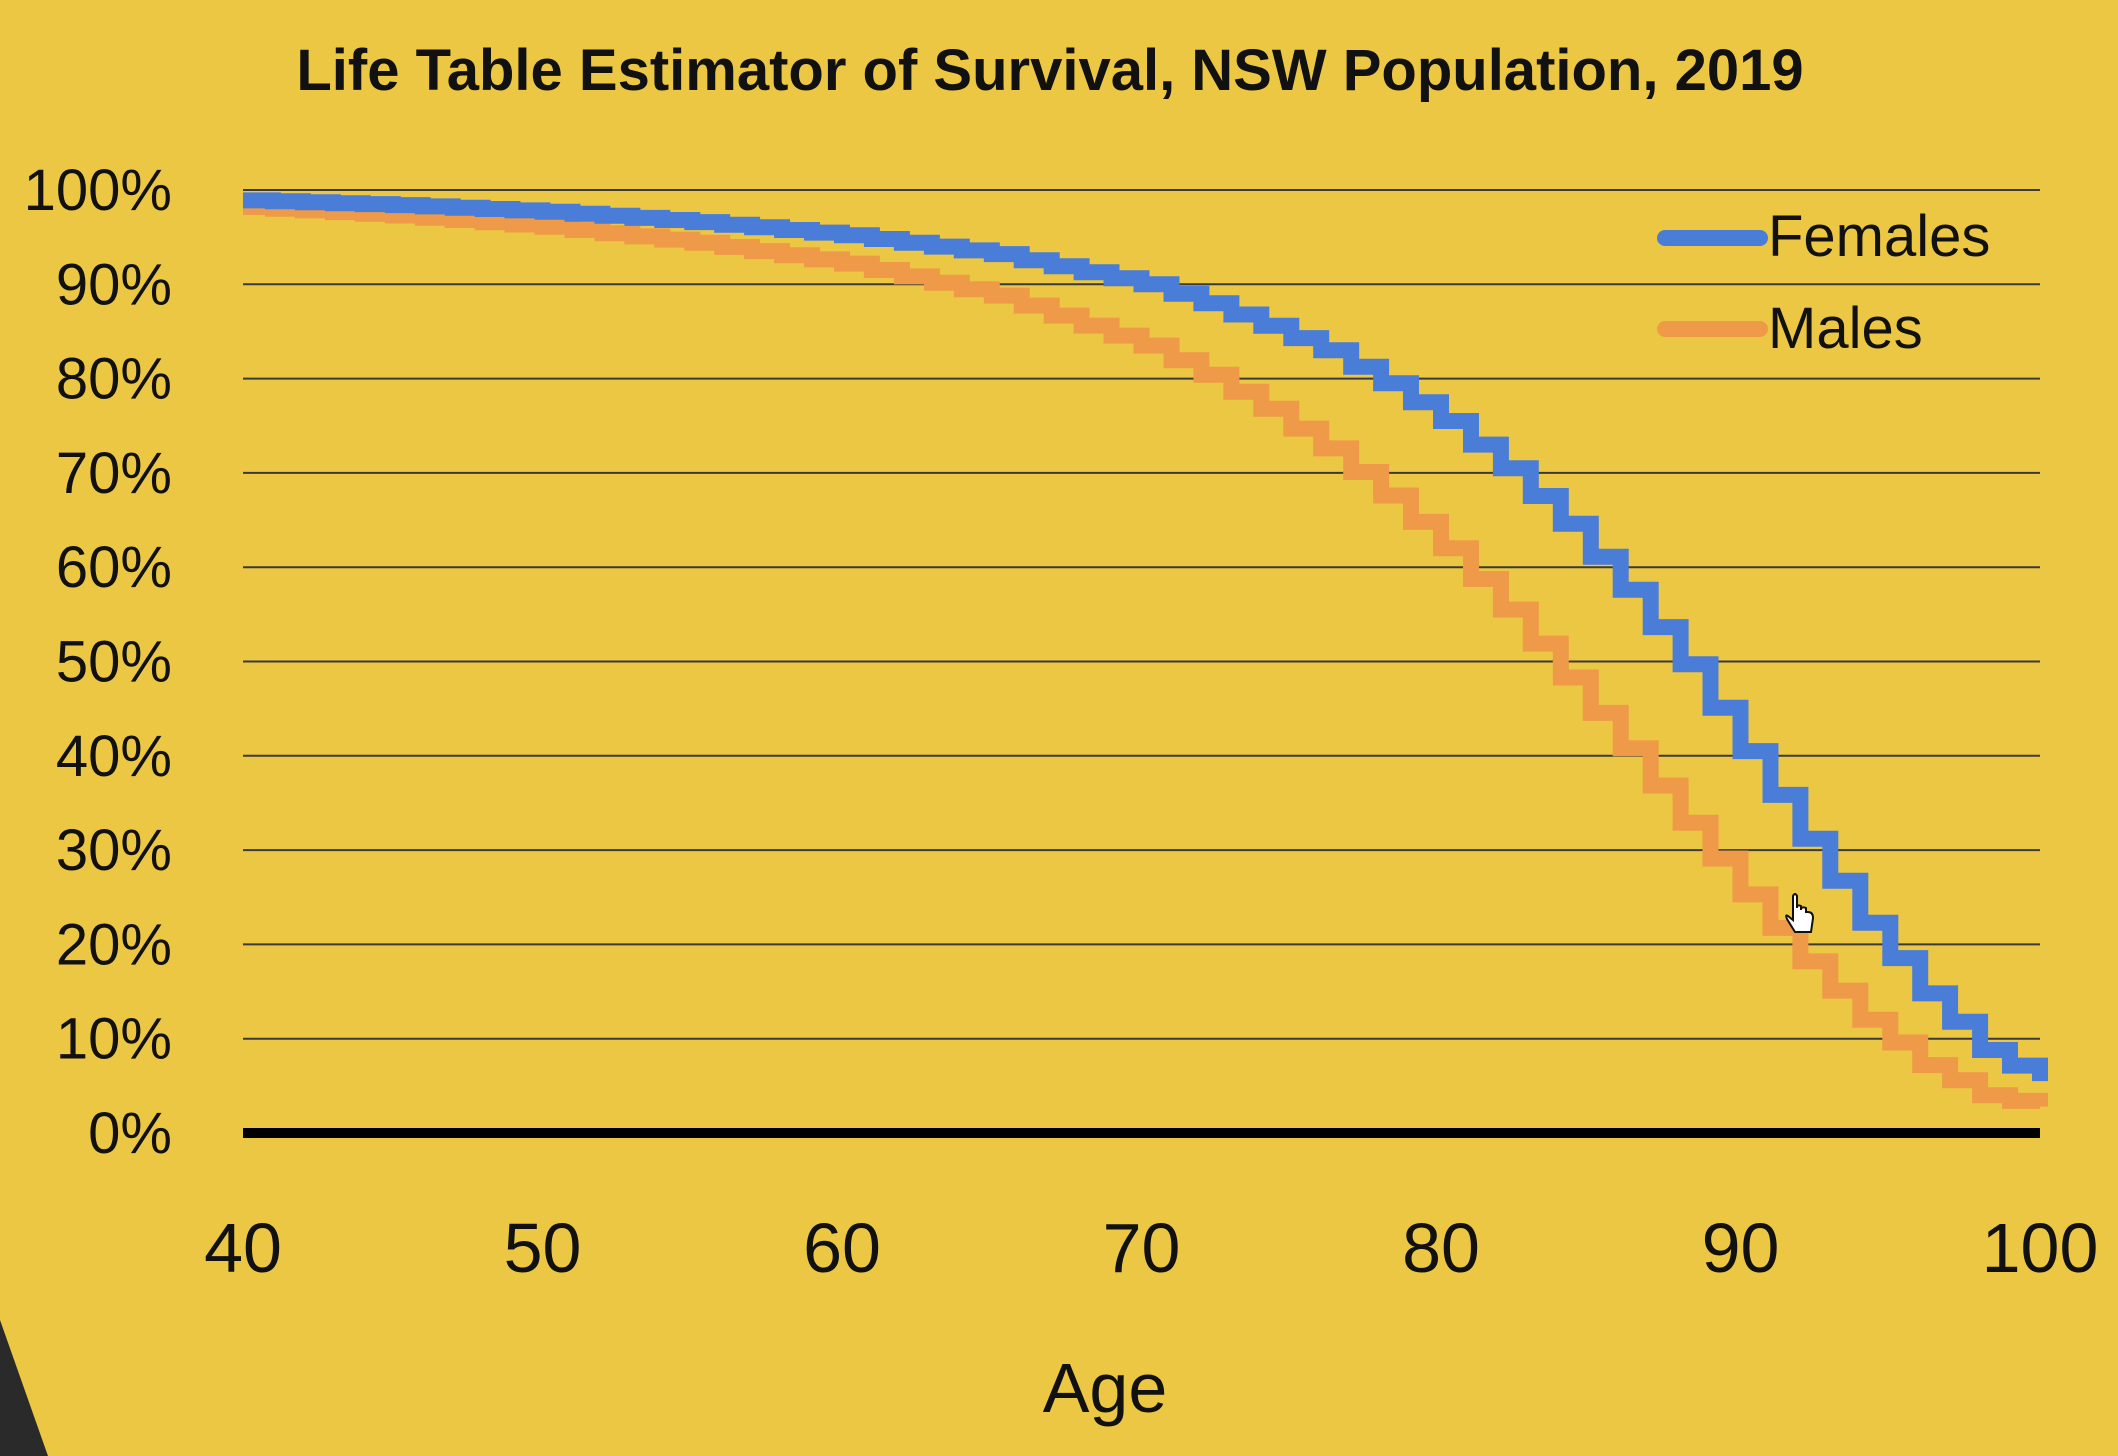 This screenshot has width=2118, height=1456. I want to click on y-tick-label: 30%, so click(114, 850).